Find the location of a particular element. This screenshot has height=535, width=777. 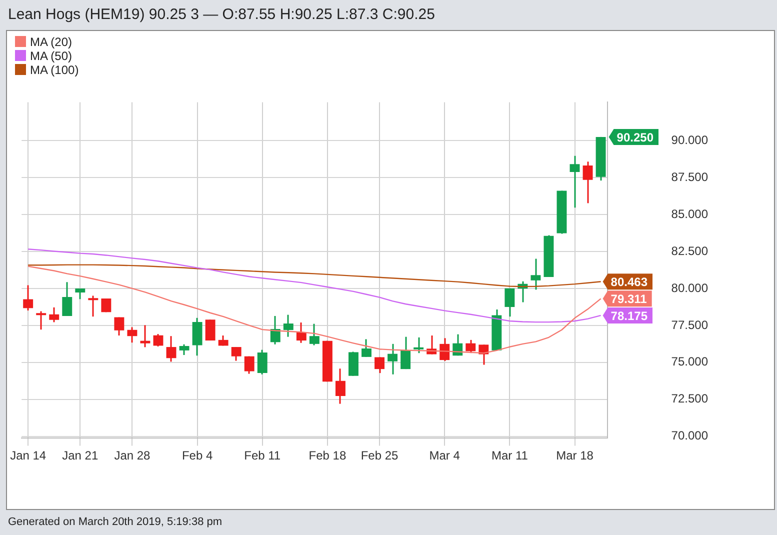

legend-label: MA (100) is located at coordinates (54, 70).